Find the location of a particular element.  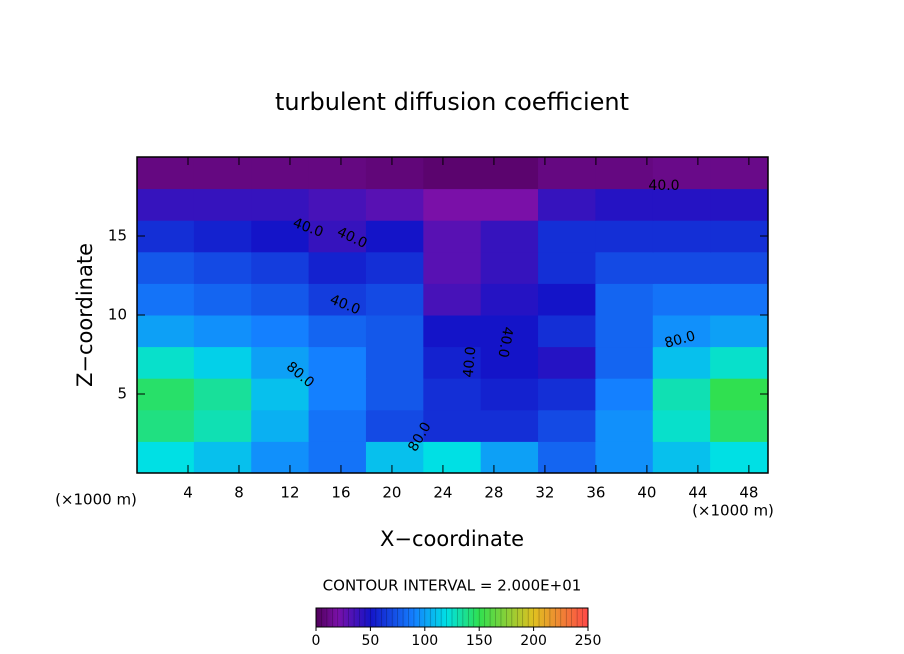

x-tick-label: 20 is located at coordinates (391, 493).